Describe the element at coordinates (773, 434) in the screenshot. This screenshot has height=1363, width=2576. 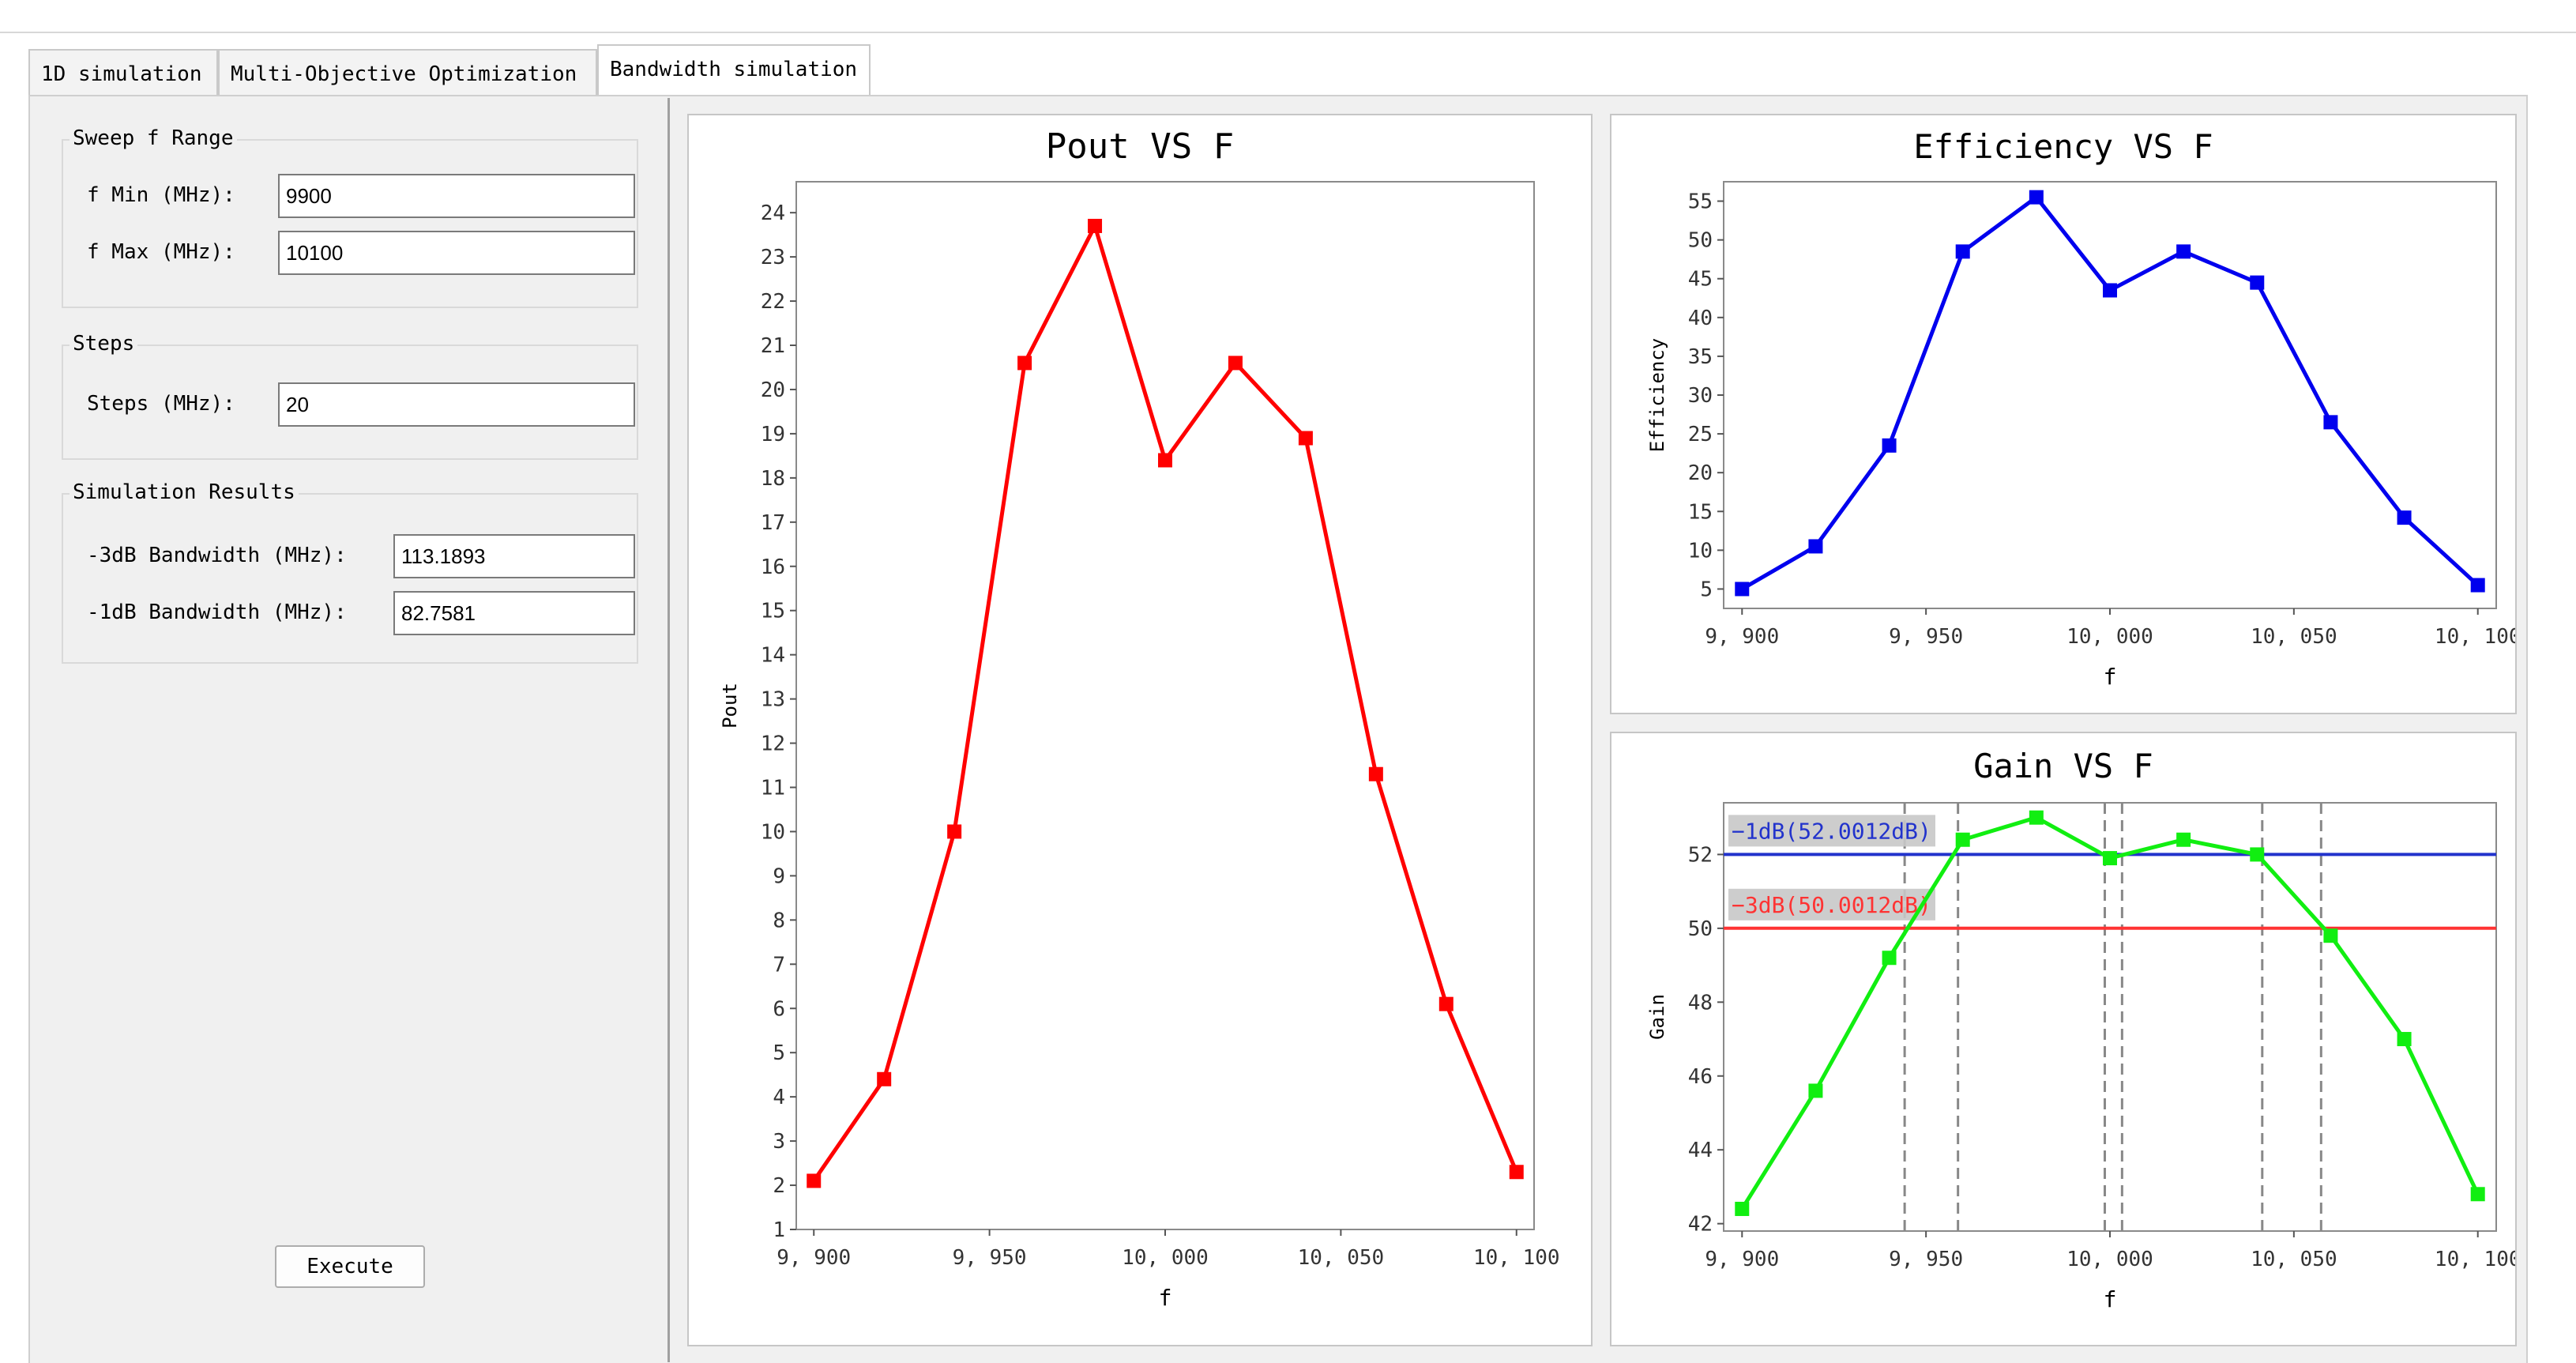
I see `pout-y-tick-label: 19` at that location.